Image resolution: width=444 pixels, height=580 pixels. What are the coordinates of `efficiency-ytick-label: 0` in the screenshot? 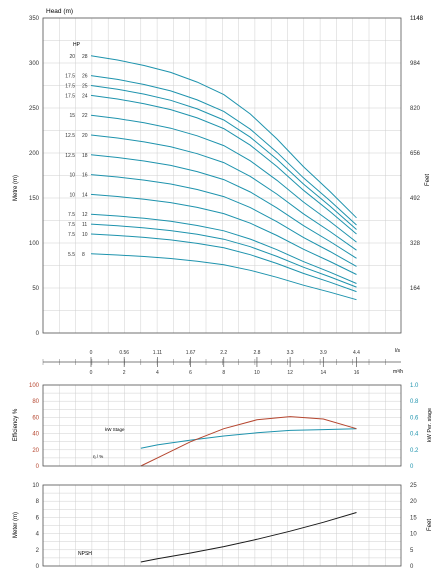 It's located at (38, 467).